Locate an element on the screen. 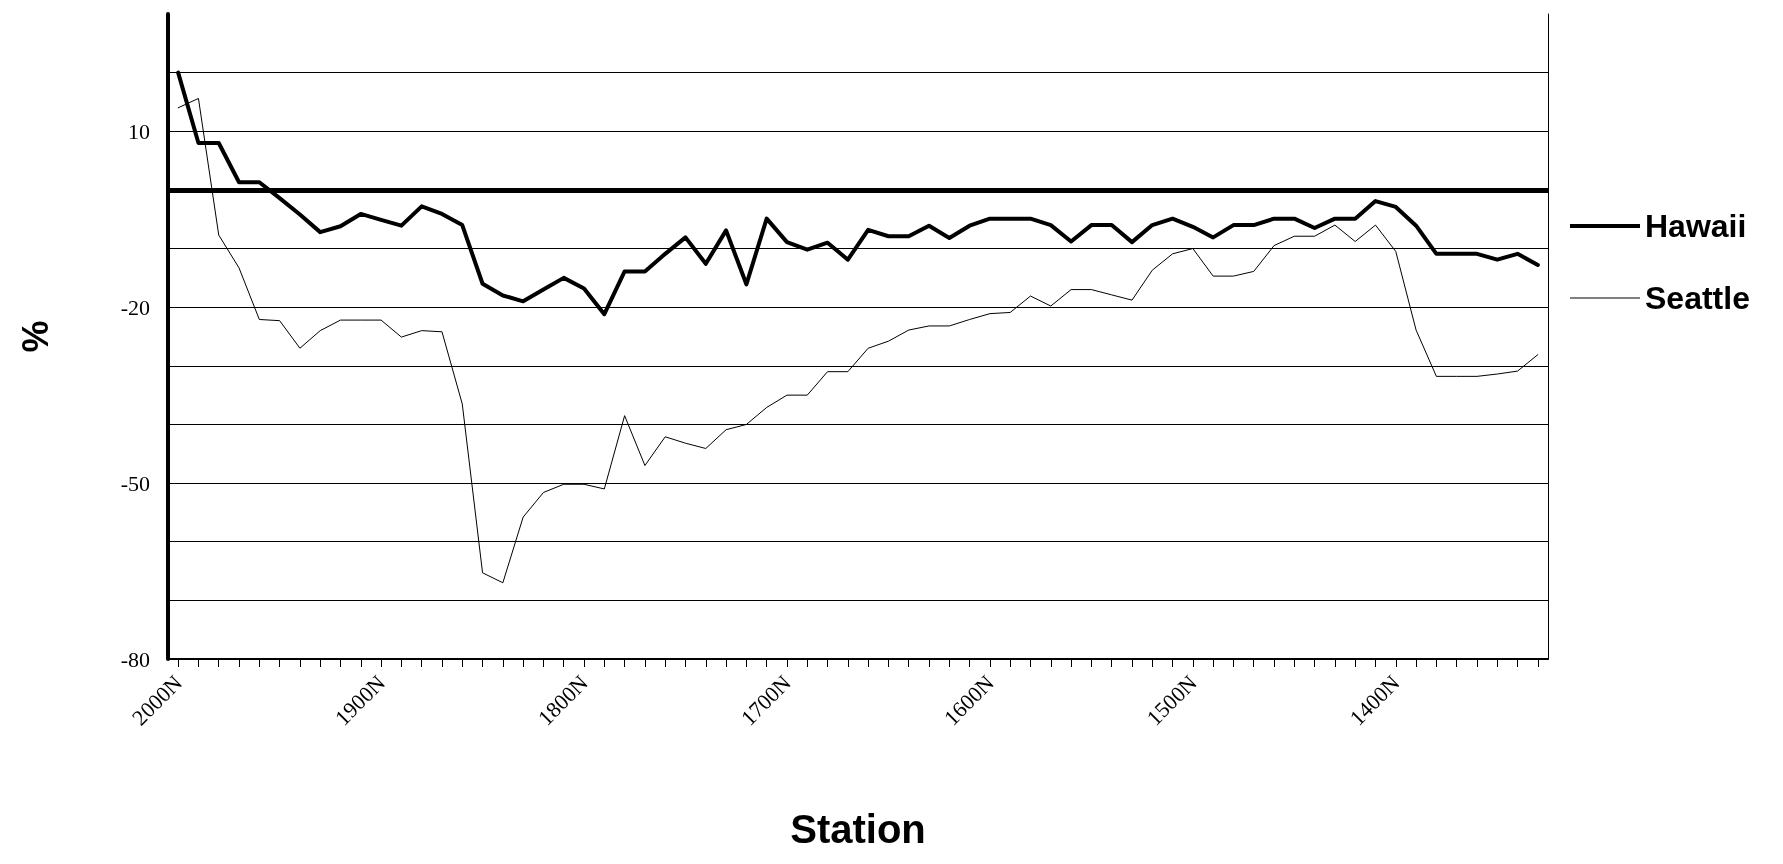 Image resolution: width=1783 pixels, height=864 pixels. y-tick-label: -50 is located at coordinates (135, 483).